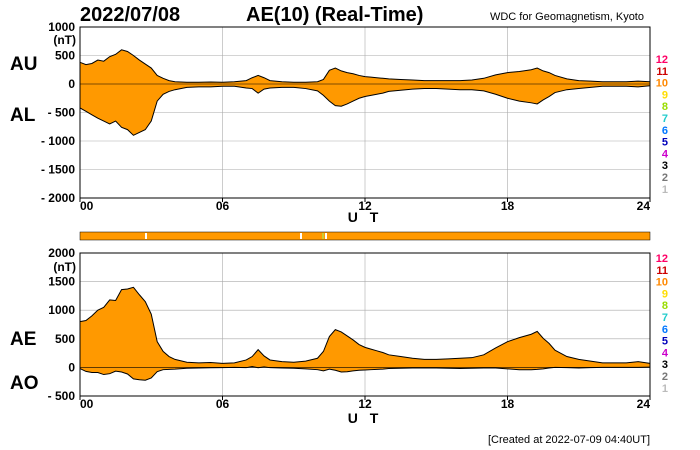 Image resolution: width=700 pixels, height=450 pixels. I want to click on series-line-ao, so click(365, 373).